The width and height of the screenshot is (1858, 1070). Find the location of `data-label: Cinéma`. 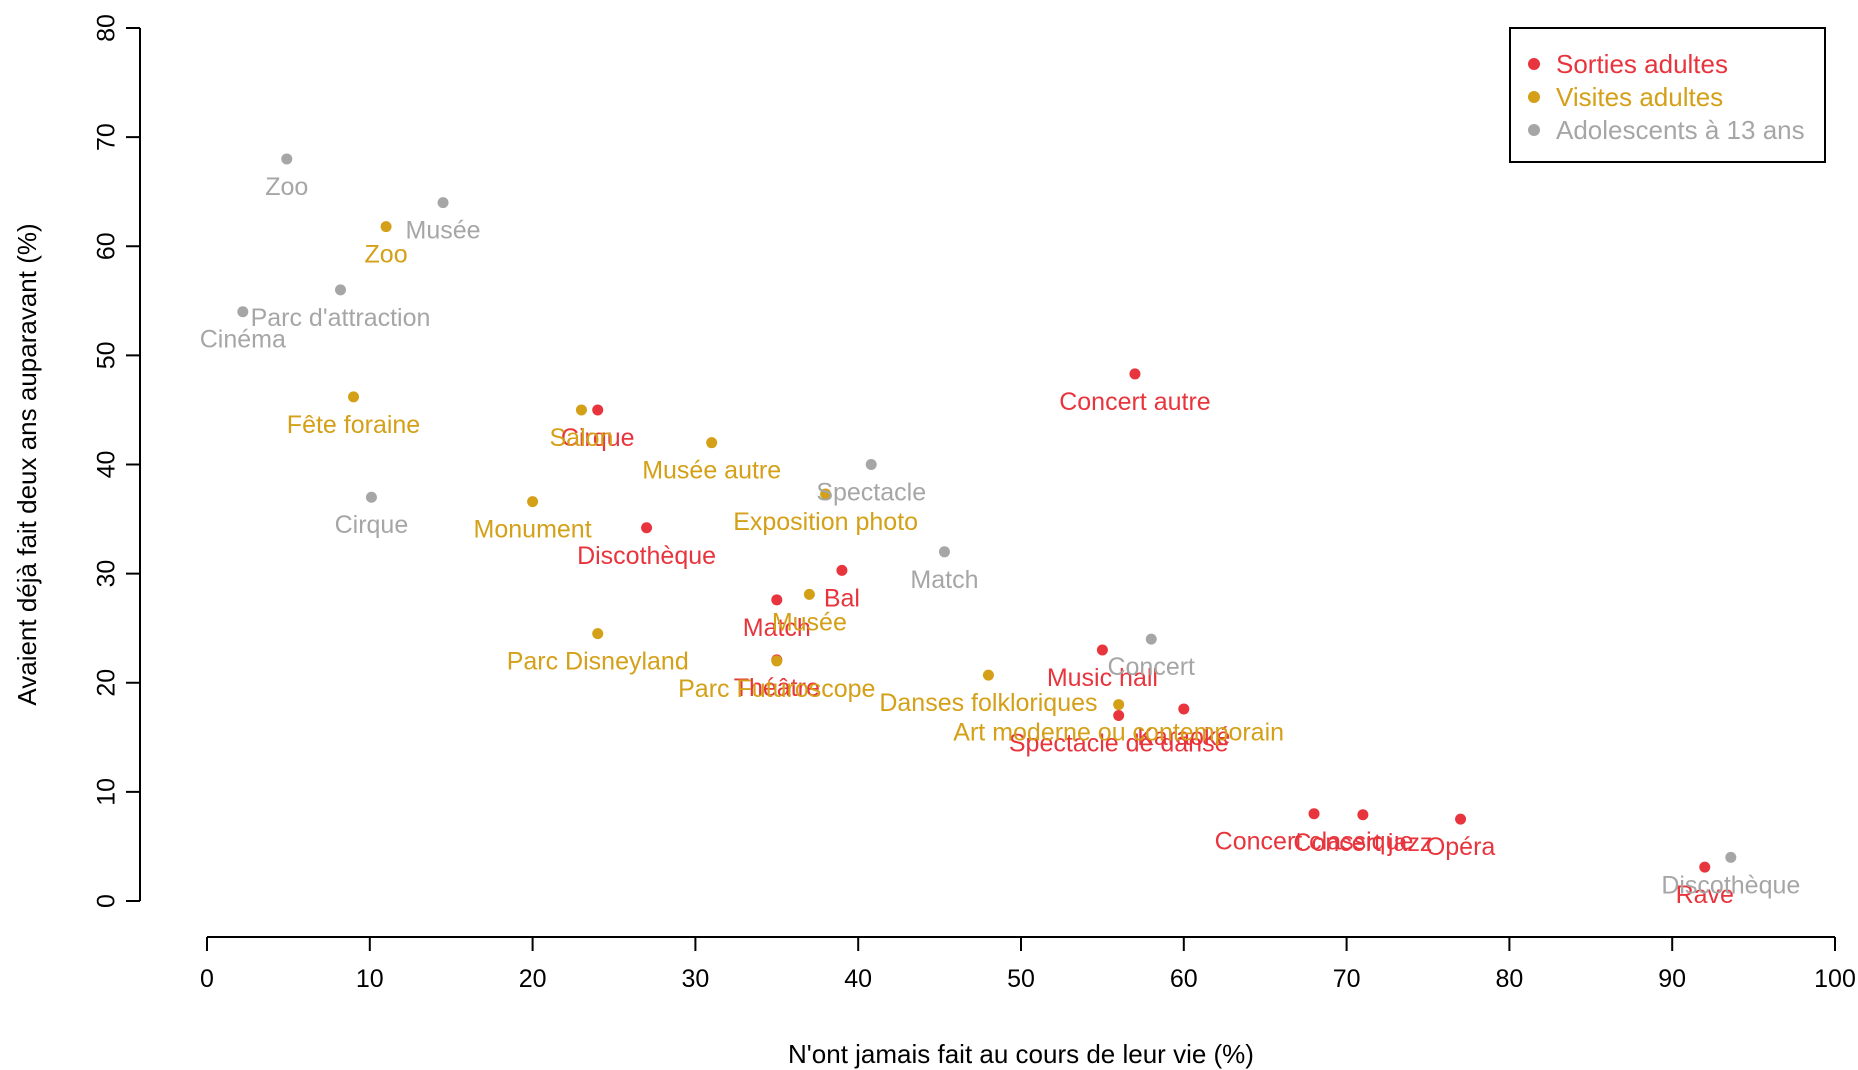

data-label: Cinéma is located at coordinates (243, 340).